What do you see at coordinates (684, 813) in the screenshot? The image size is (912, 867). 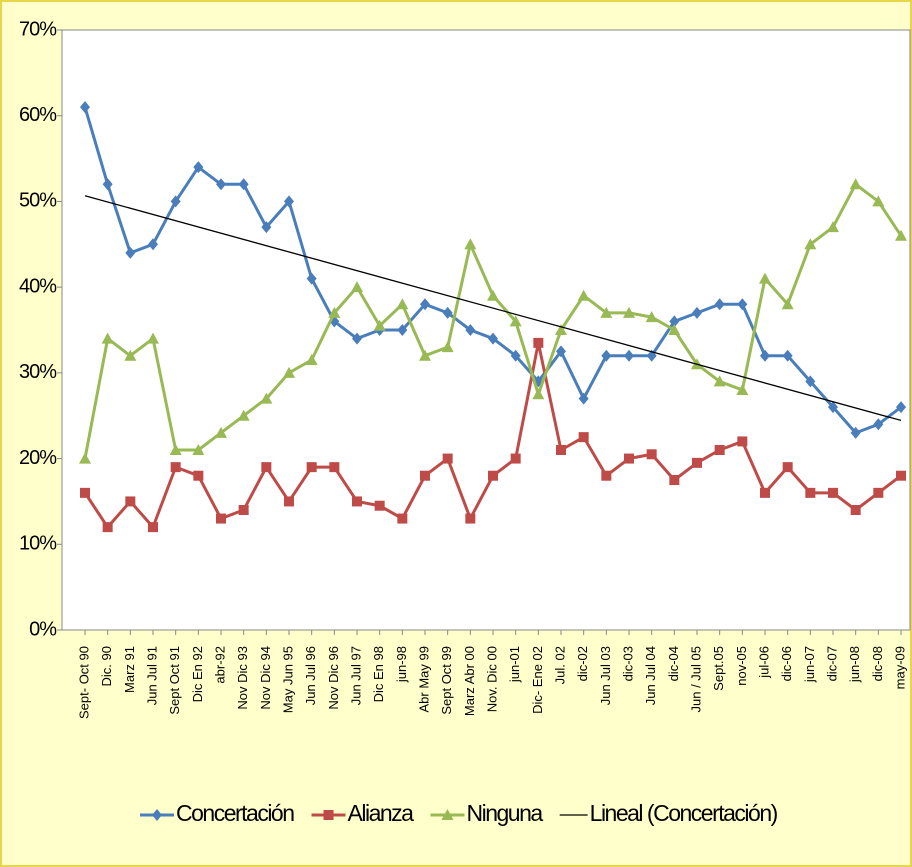 I see `legend-label: Lineal (Concertación)` at bounding box center [684, 813].